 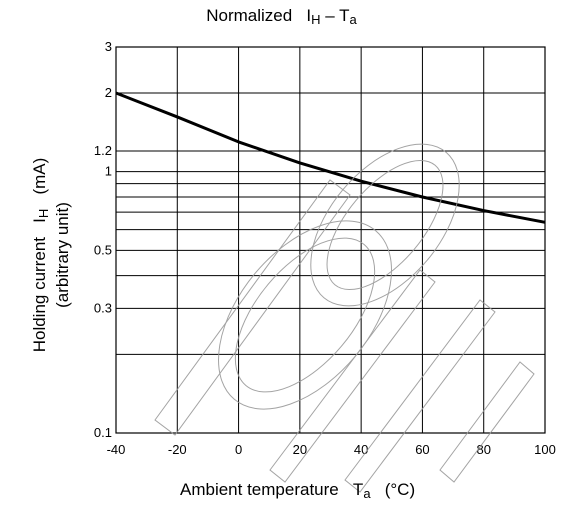 I want to click on y-tick-label: 3, so click(x=108, y=46).